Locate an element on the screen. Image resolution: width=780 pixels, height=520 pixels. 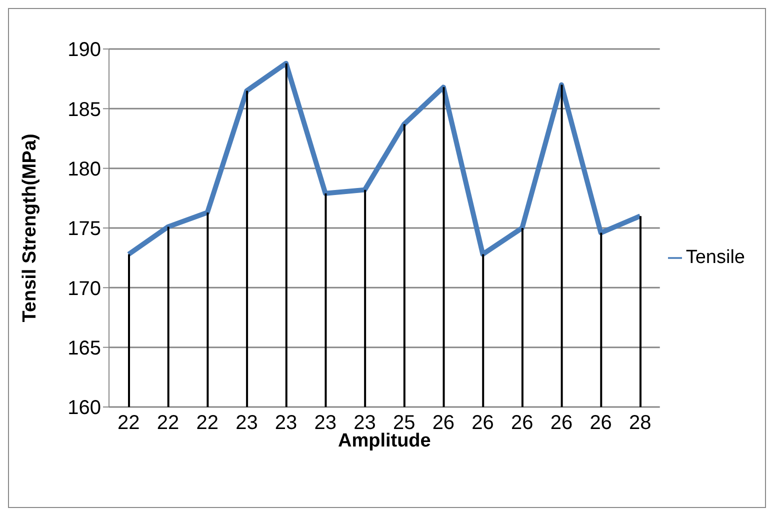
y-tick-label: 175 is located at coordinates (84, 229).